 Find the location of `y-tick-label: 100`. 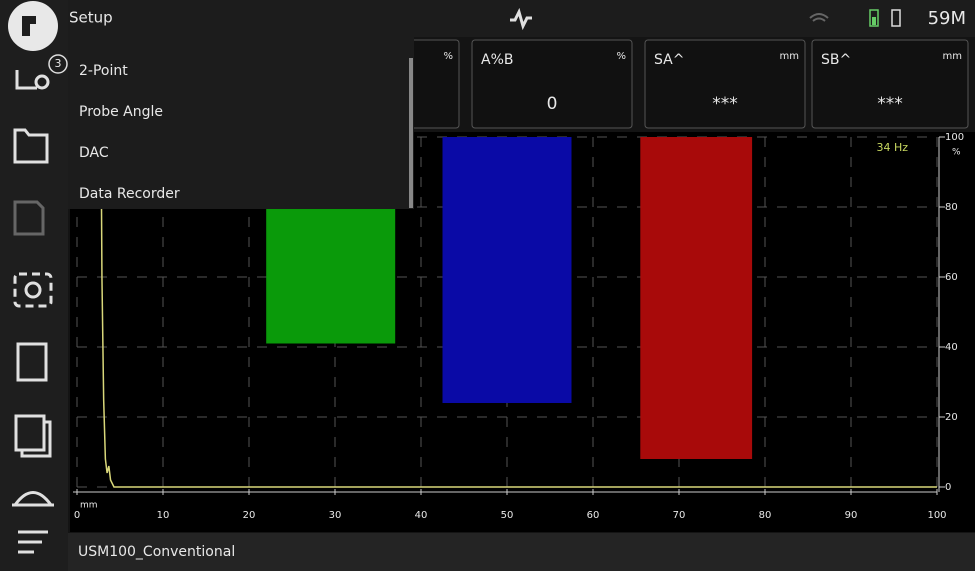

y-tick-label: 100 is located at coordinates (954, 137).